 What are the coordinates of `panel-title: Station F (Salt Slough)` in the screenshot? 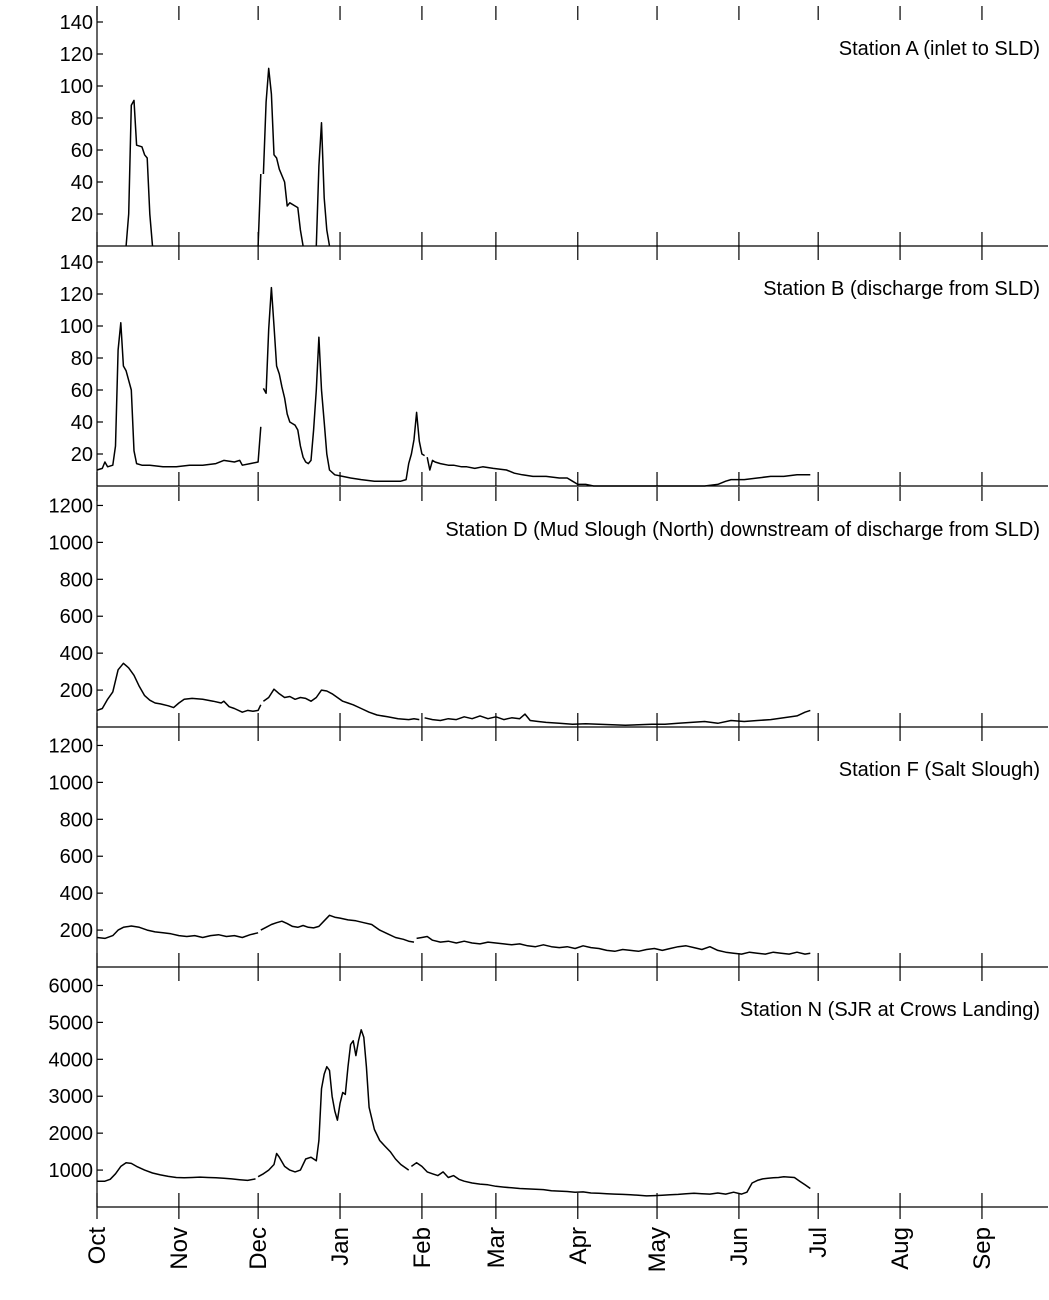 It's located at (939, 770).